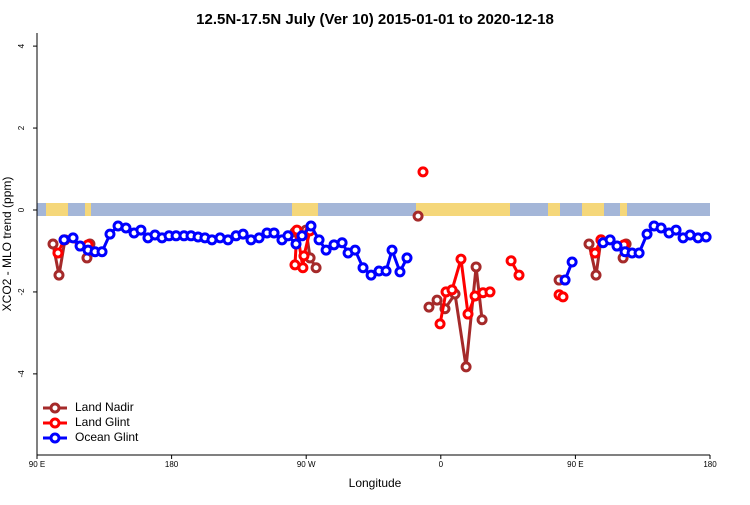 This screenshot has width=750, height=505. I want to click on legend-label: Ocean Glint, so click(107, 437).